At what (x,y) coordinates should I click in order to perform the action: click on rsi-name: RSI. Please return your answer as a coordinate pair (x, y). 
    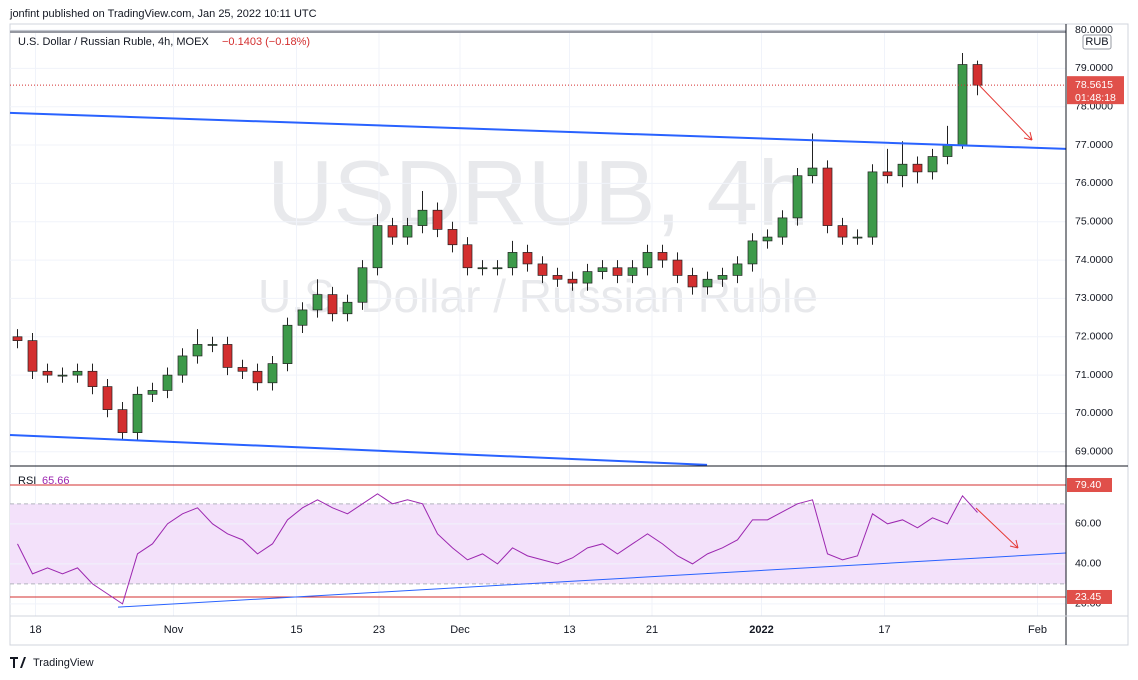
    Looking at the image, I should click on (27, 481).